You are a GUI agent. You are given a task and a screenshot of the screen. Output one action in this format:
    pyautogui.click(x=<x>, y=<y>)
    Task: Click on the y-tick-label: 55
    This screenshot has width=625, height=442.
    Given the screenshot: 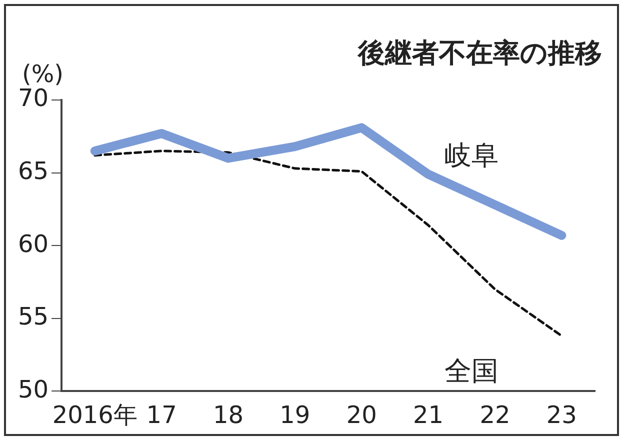 What is the action you would take?
    pyautogui.click(x=33, y=316)
    